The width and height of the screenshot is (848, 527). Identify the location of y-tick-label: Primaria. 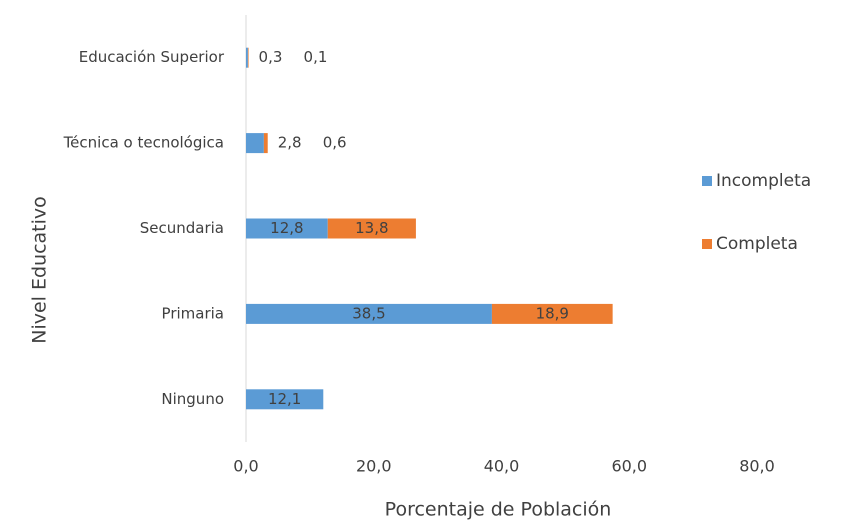
(193, 313).